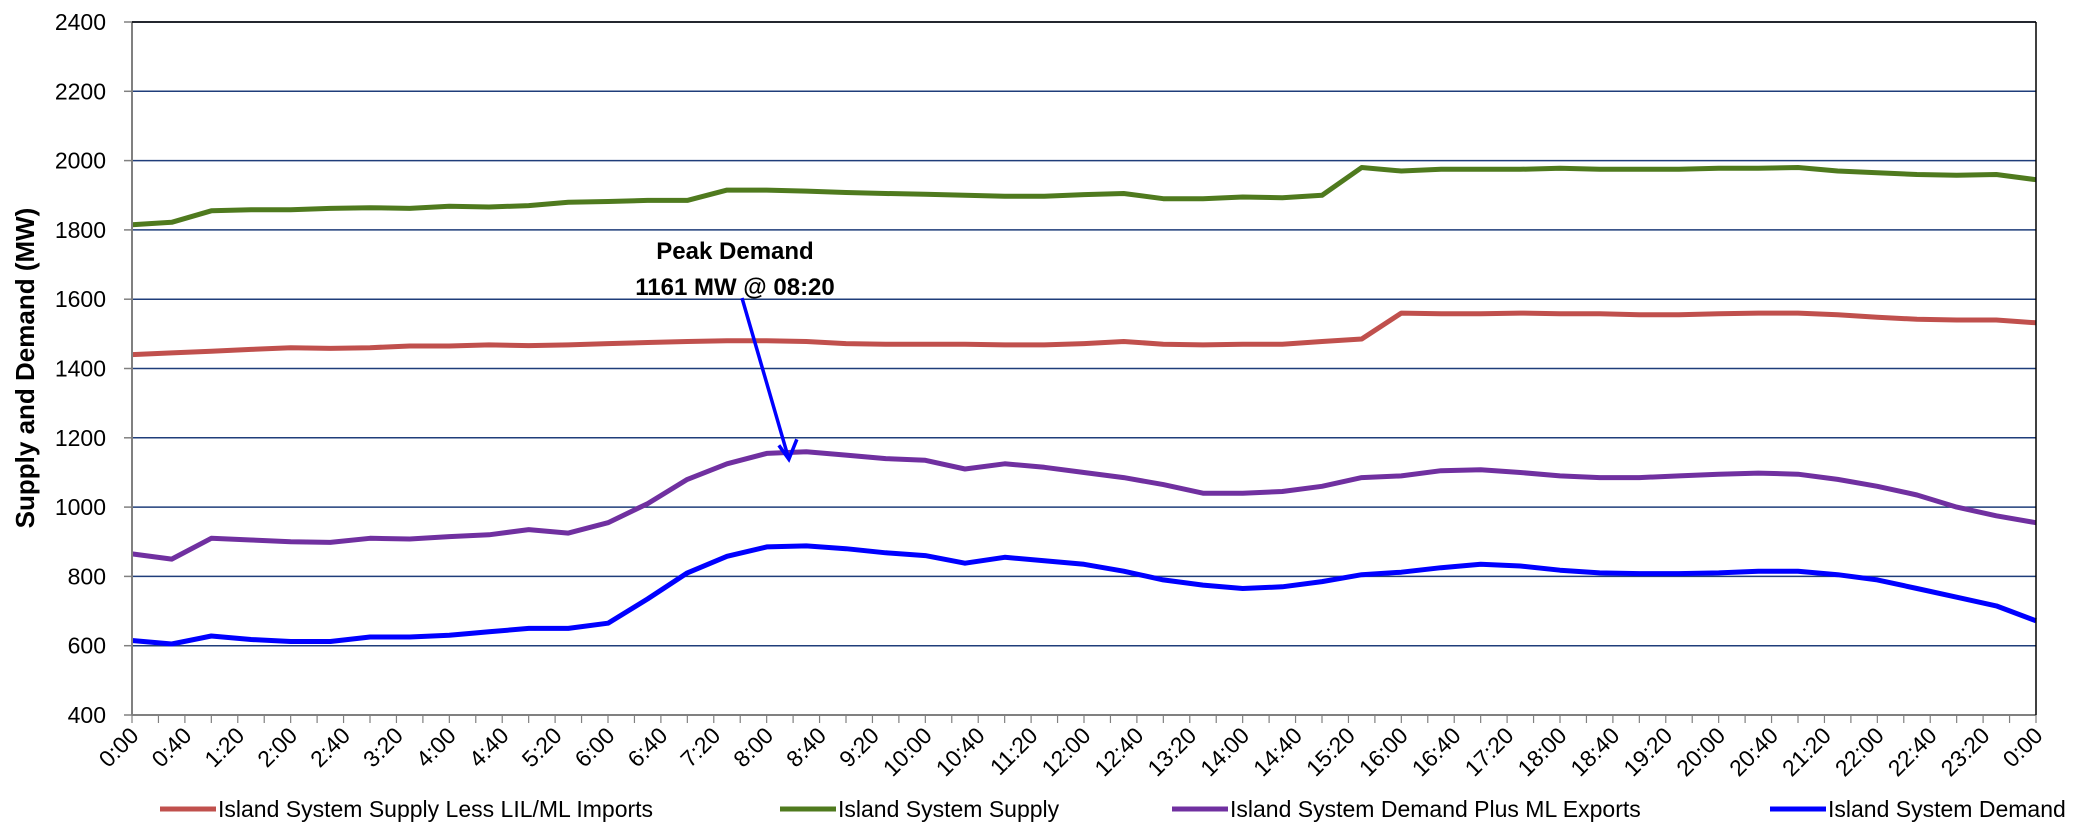 This screenshot has height=828, width=2078. What do you see at coordinates (80, 299) in the screenshot?
I see `y-tick-label: 1600` at bounding box center [80, 299].